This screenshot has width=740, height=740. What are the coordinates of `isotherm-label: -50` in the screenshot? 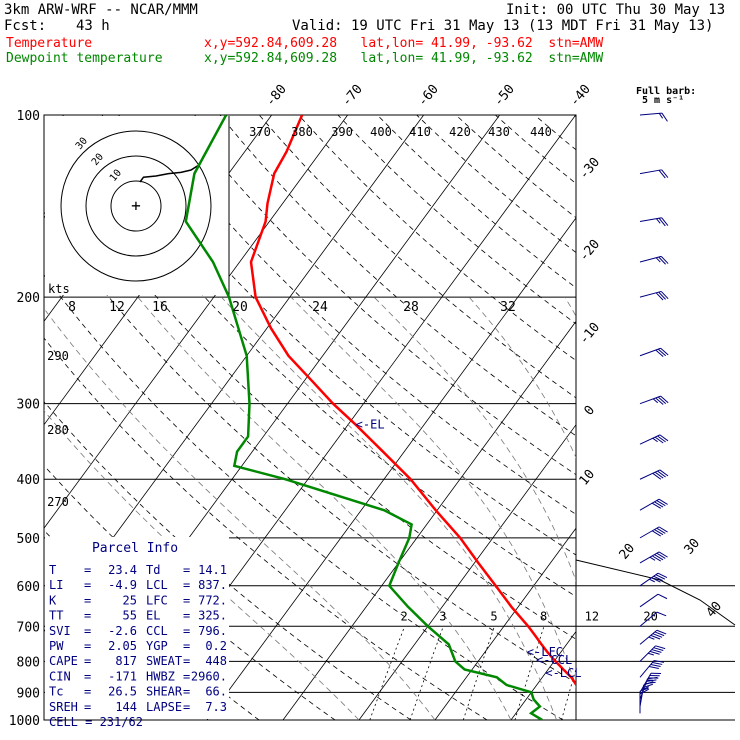 It's located at (504, 96).